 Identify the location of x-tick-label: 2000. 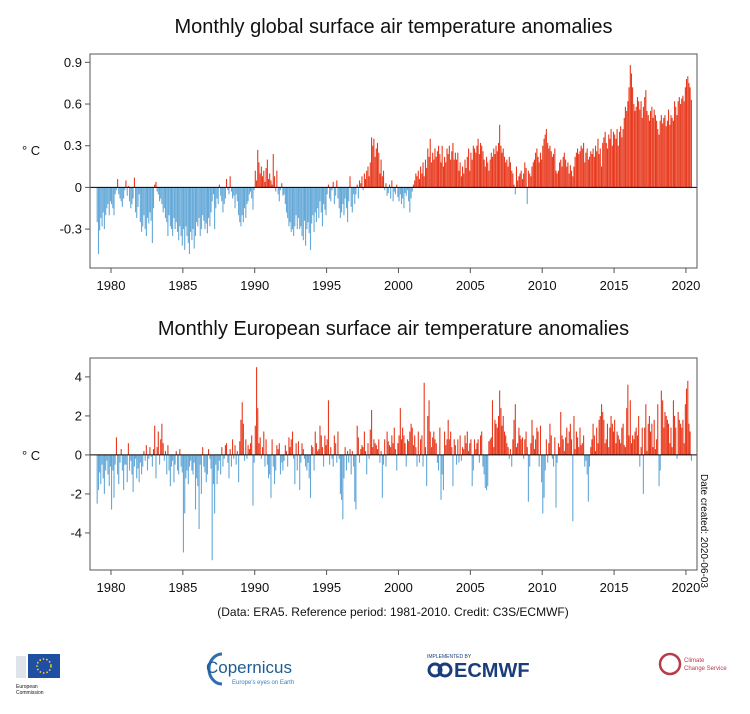
(398, 285).